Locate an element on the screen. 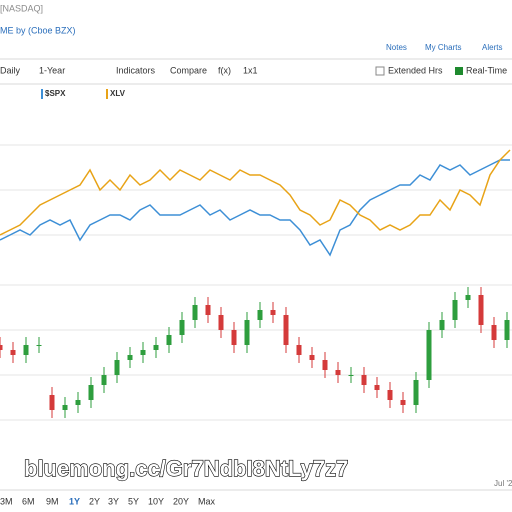  source: ME by (Cboe BZX) is located at coordinates (38, 30).